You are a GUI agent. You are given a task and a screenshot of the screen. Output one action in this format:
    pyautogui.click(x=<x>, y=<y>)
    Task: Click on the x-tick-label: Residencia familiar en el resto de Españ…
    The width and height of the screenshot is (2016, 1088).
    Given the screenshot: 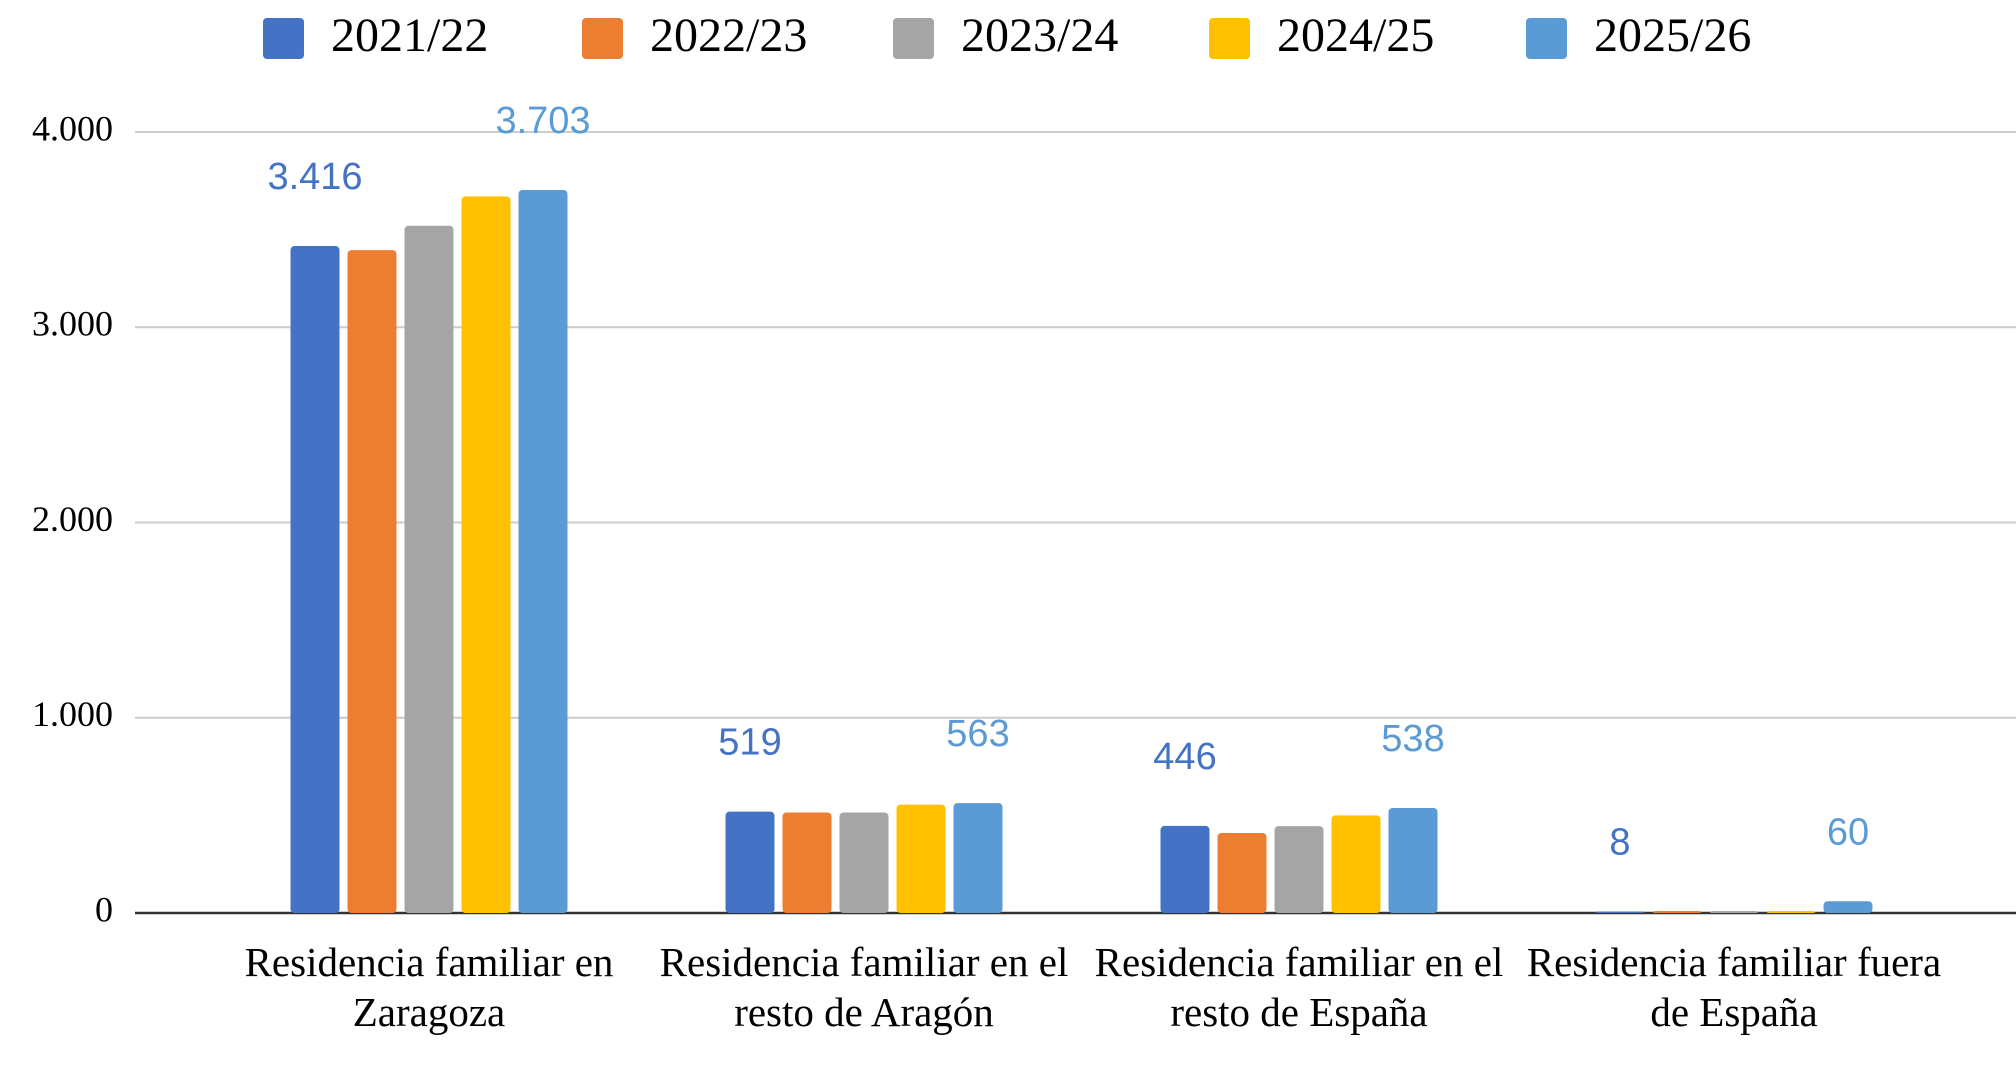 What is the action you would take?
    pyautogui.click(x=1299, y=987)
    